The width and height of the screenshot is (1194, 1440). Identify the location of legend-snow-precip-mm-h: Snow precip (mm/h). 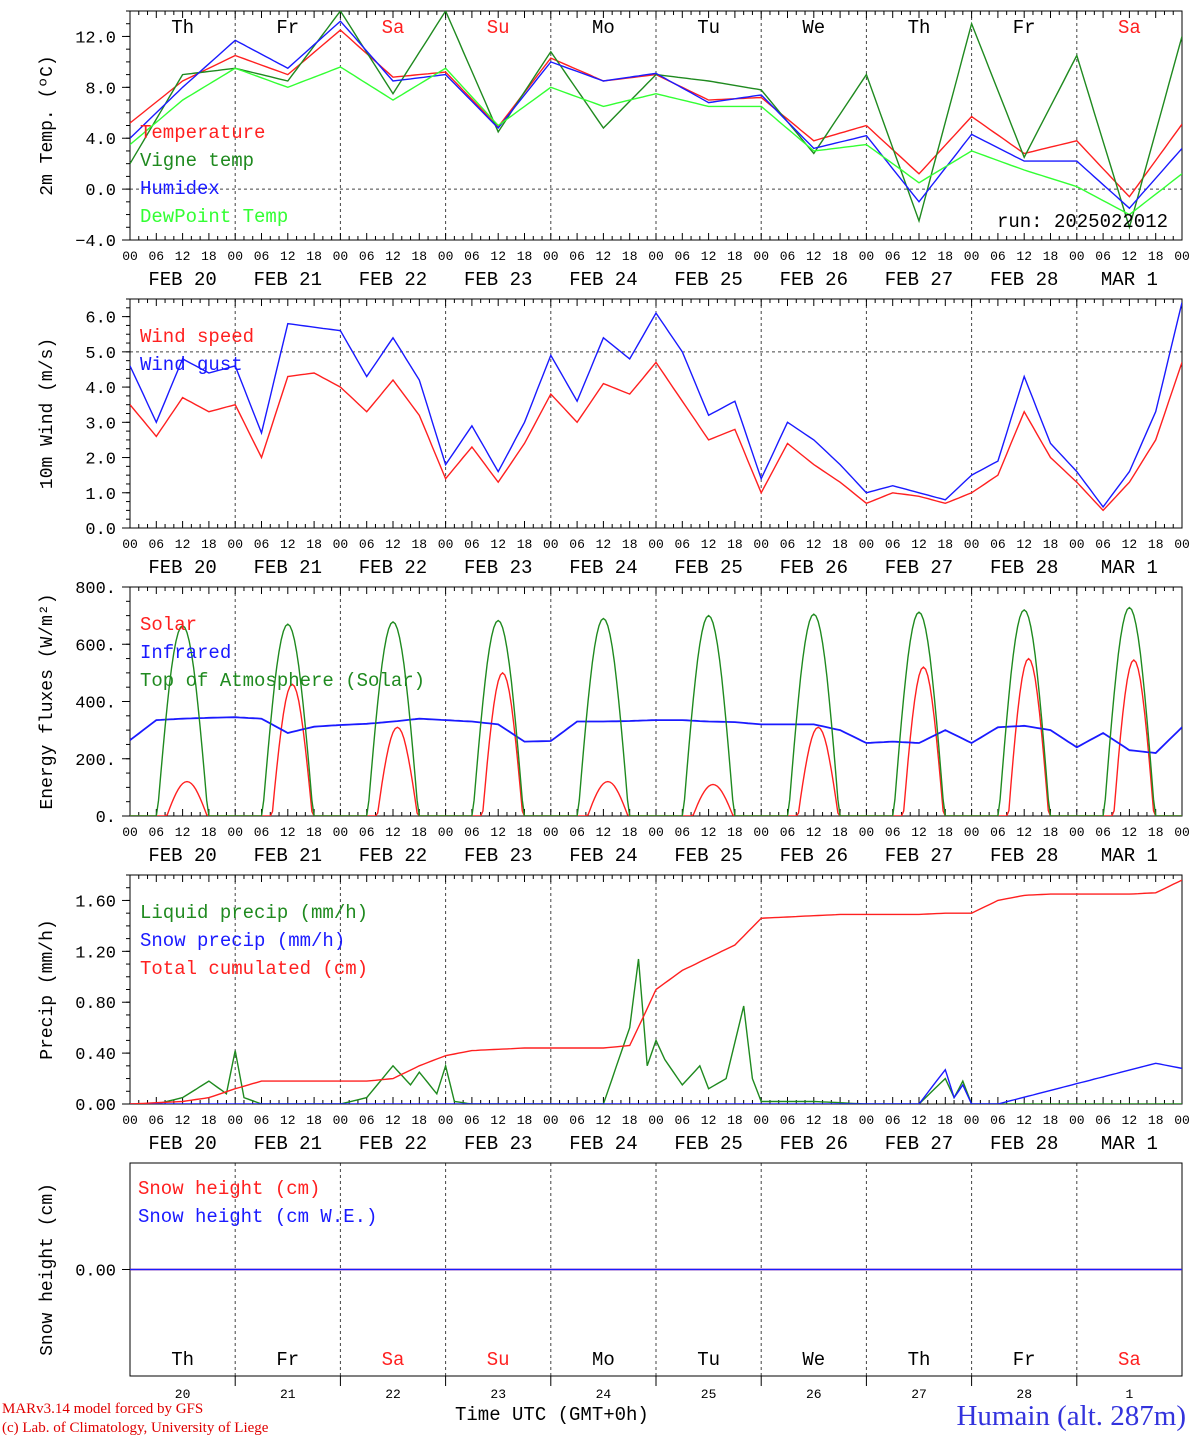
(242, 941).